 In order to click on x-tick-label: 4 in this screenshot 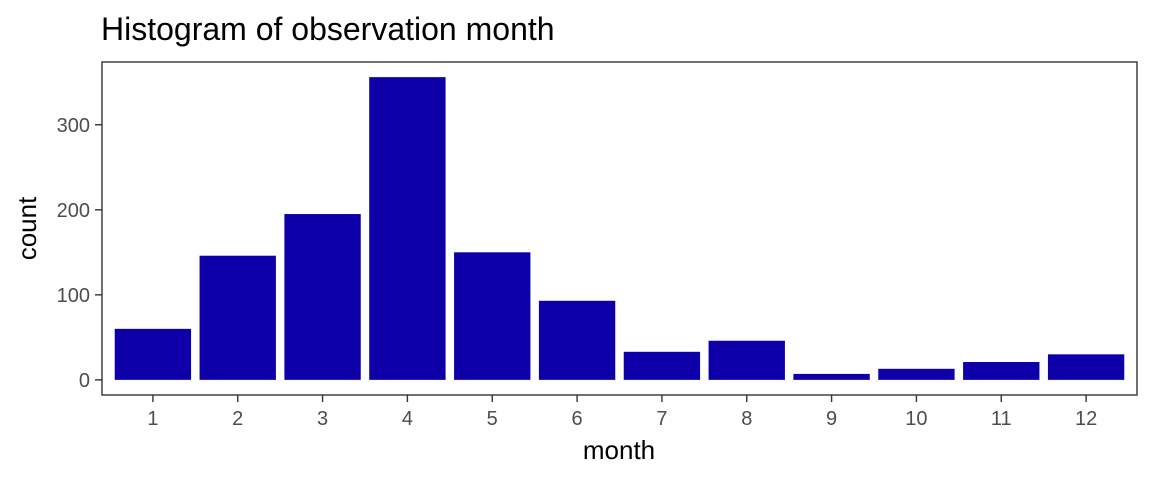, I will do `click(407, 419)`.